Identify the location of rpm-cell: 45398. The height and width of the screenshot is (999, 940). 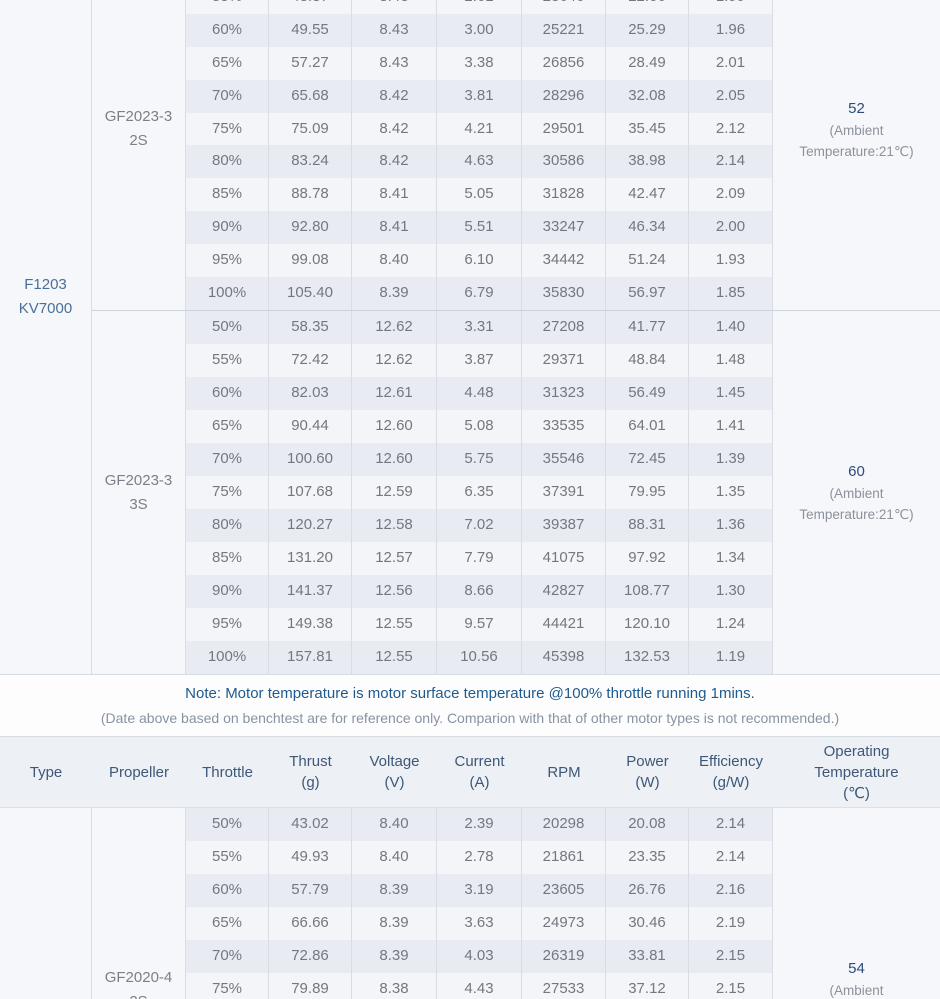
(564, 657).